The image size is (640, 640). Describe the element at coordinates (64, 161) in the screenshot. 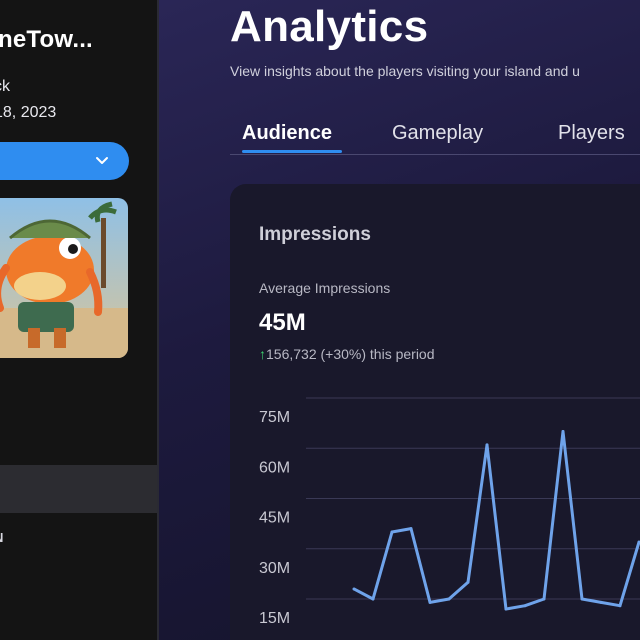

I see `version-dropdown` at that location.